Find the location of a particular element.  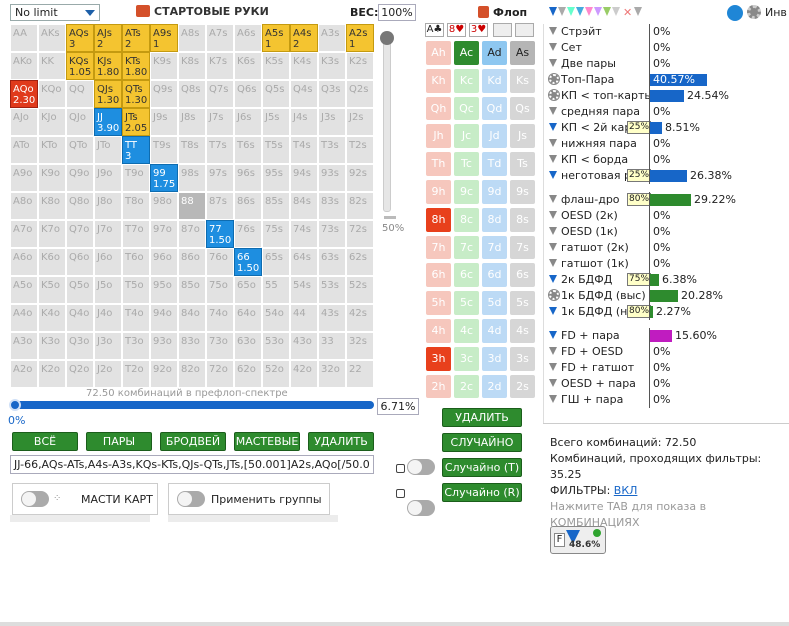

suits-toggle is located at coordinates (35, 499).